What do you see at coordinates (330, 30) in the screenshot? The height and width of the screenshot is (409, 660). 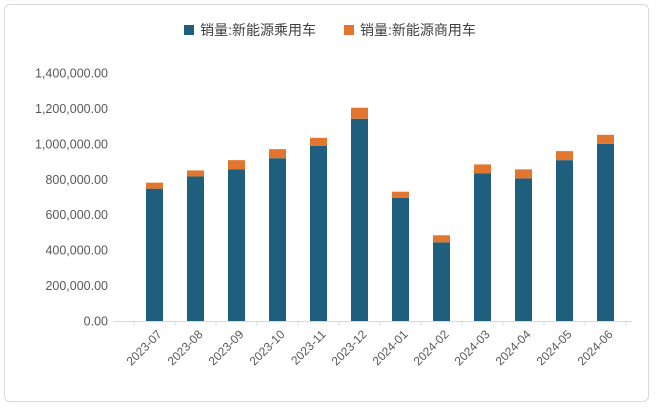 I see `legend: 销量:新能源乘用车 销量:新能源商用车` at bounding box center [330, 30].